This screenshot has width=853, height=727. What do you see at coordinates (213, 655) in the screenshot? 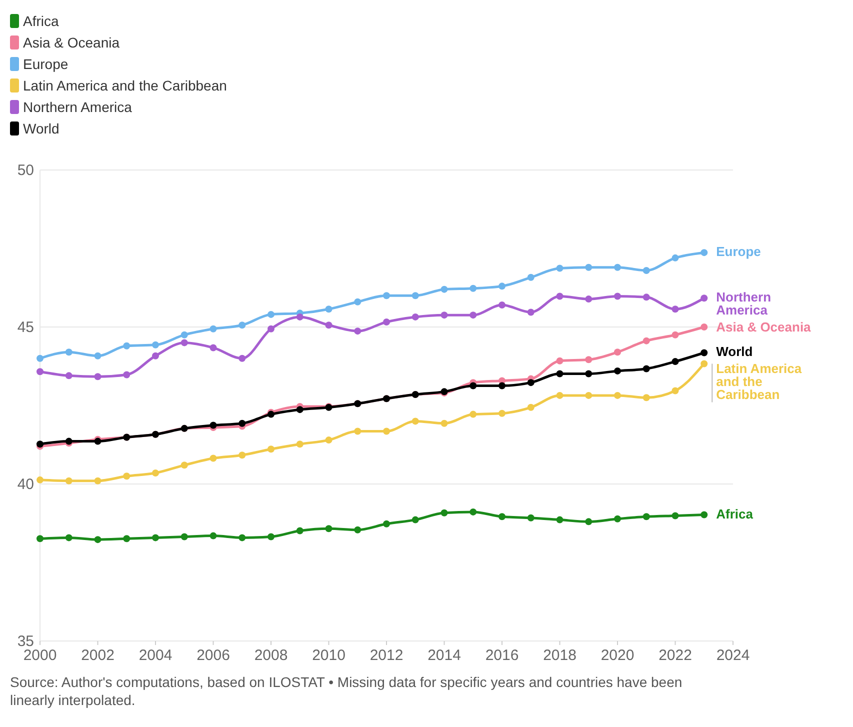
I see `x-tick-label: 2006` at bounding box center [213, 655].